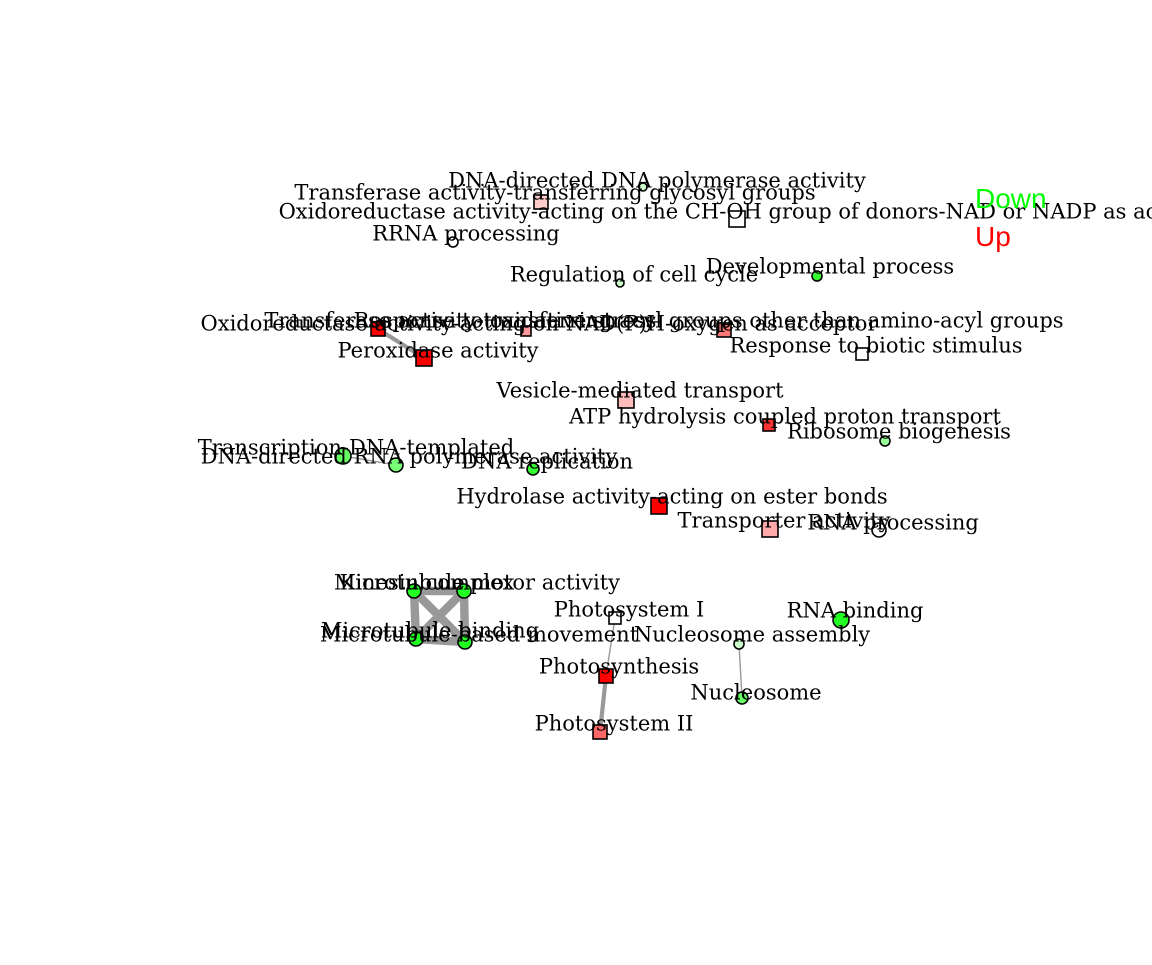  What do you see at coordinates (614, 724) in the screenshot?
I see `label-photosystem2: Photosystem II` at bounding box center [614, 724].